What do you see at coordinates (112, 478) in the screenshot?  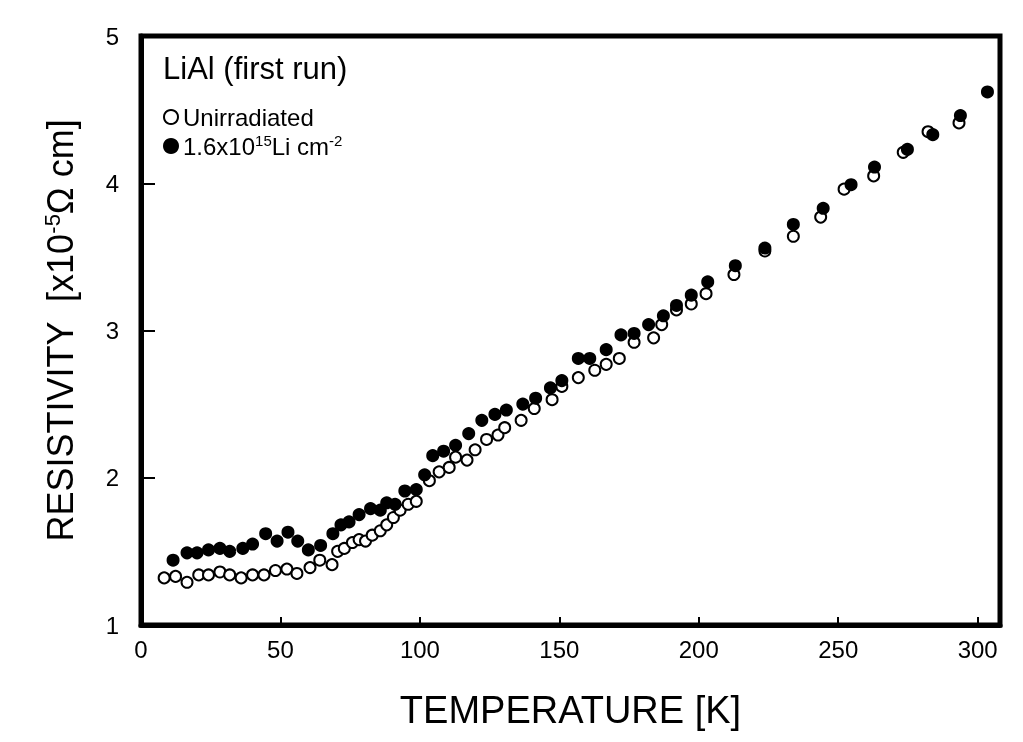 I see `y-tick-label: 2` at bounding box center [112, 478].